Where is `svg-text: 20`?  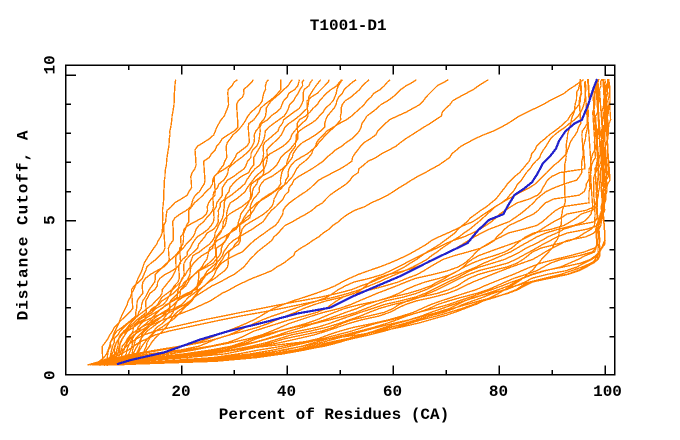
svg-text: 20 is located at coordinates (180, 392).